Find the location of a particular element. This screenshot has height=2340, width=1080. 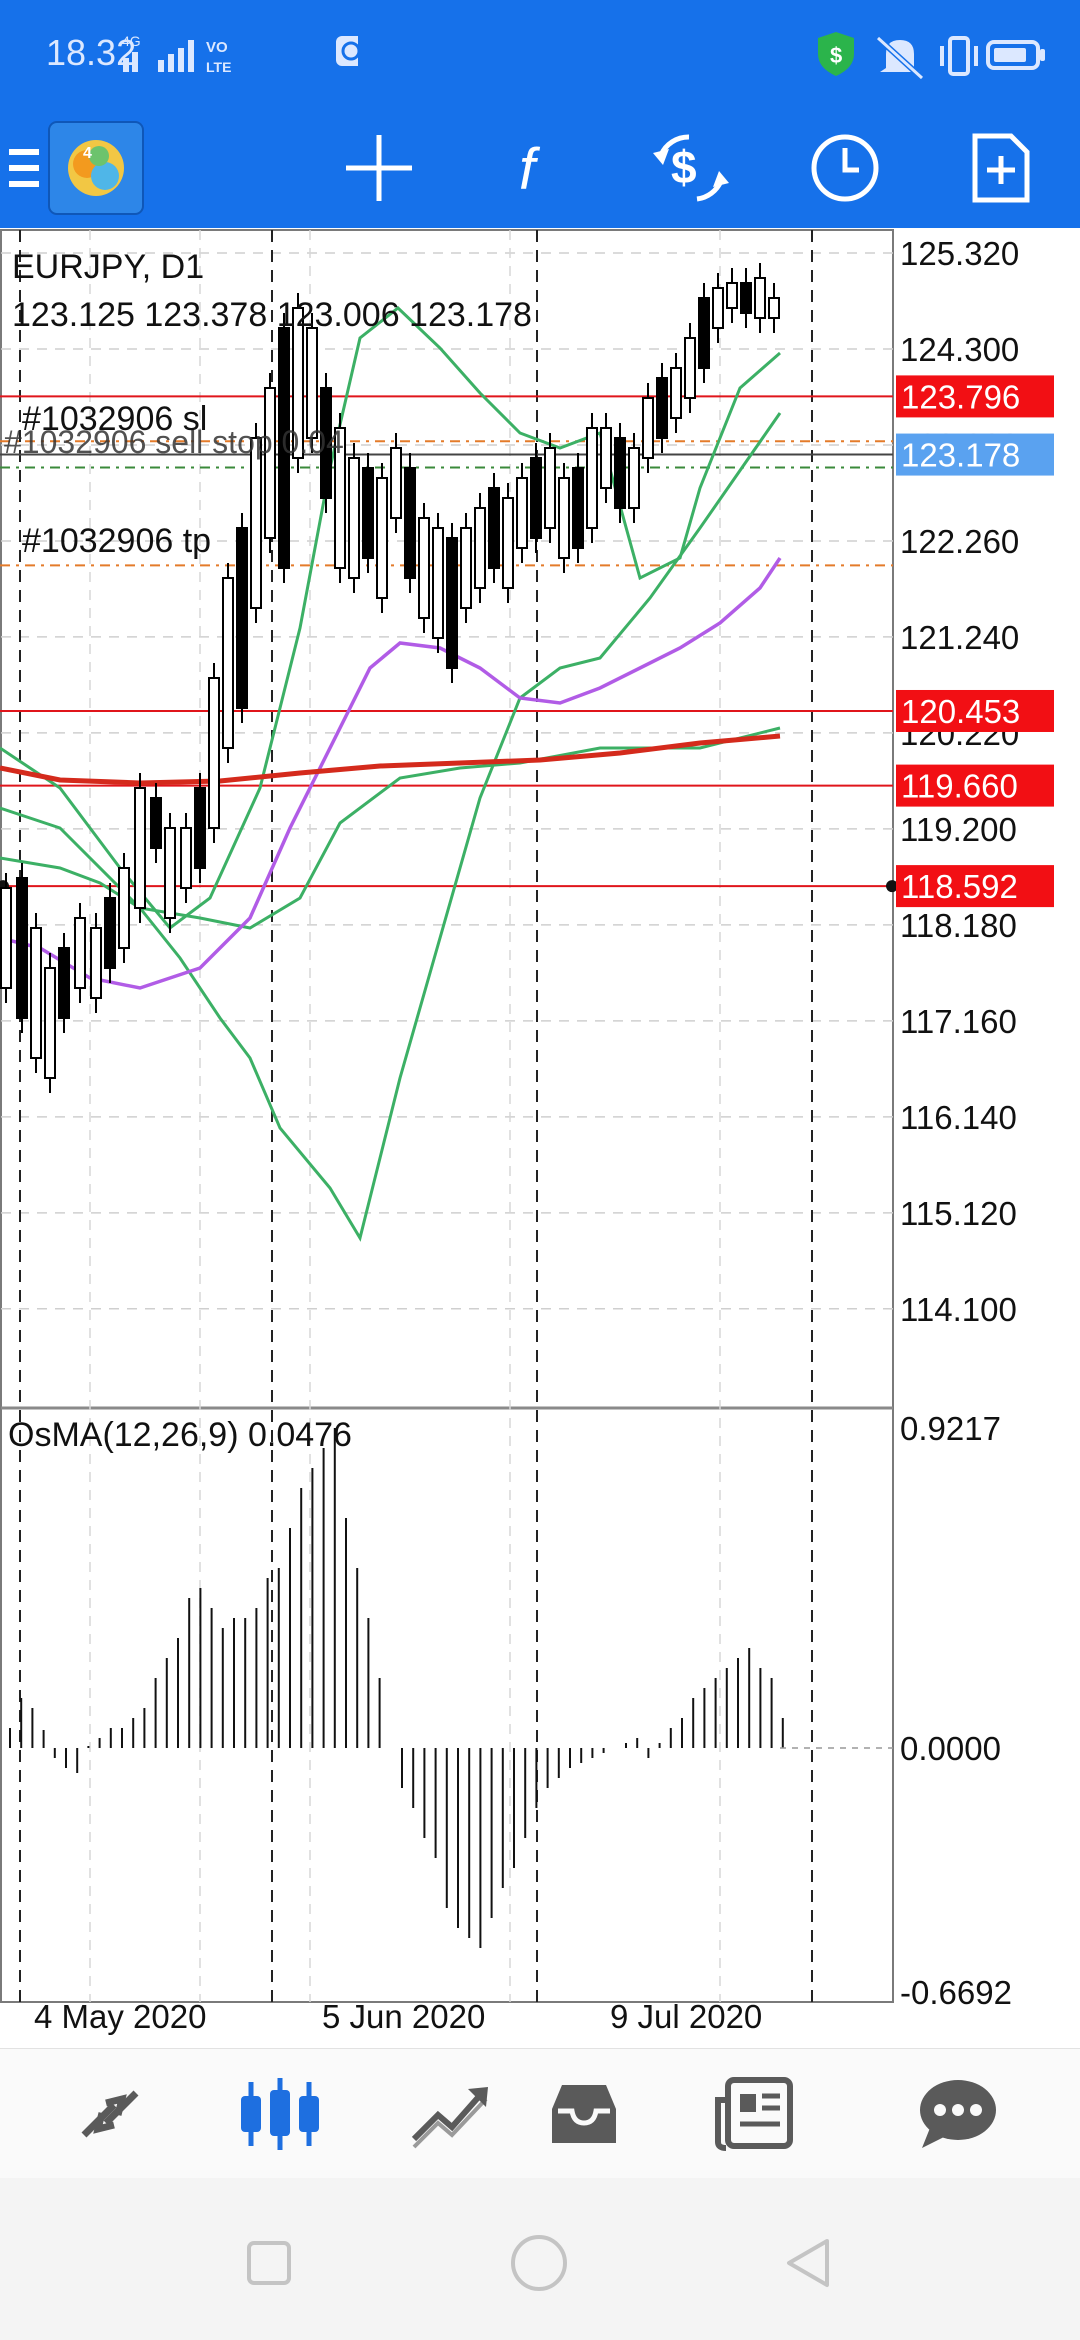

metatrader-logo: 4 is located at coordinates (96, 168).